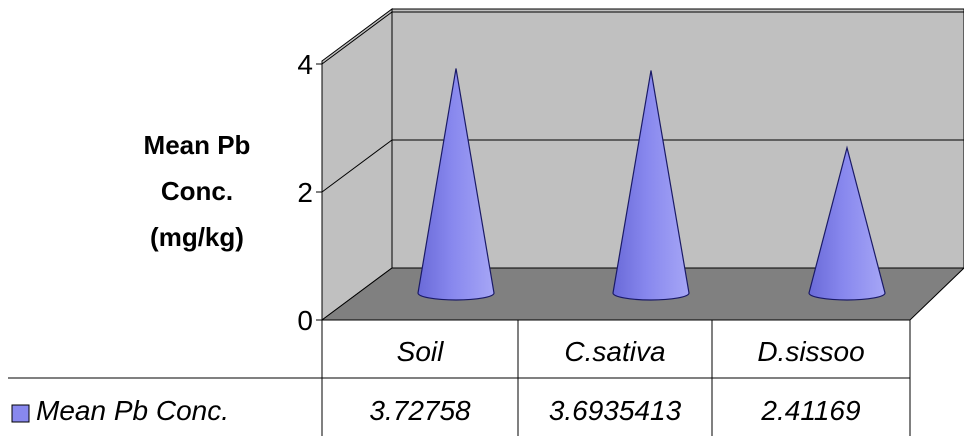 This screenshot has height=436, width=964. Describe the element at coordinates (615, 410) in the screenshot. I see `data-value-label: 3.6935413` at that location.